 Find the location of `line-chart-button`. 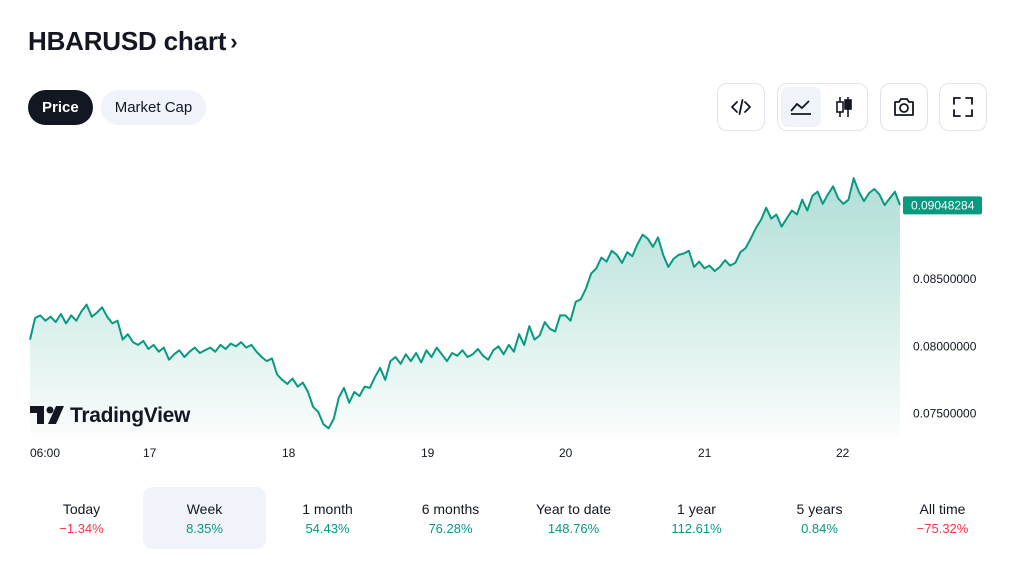

line-chart-button is located at coordinates (801, 107).